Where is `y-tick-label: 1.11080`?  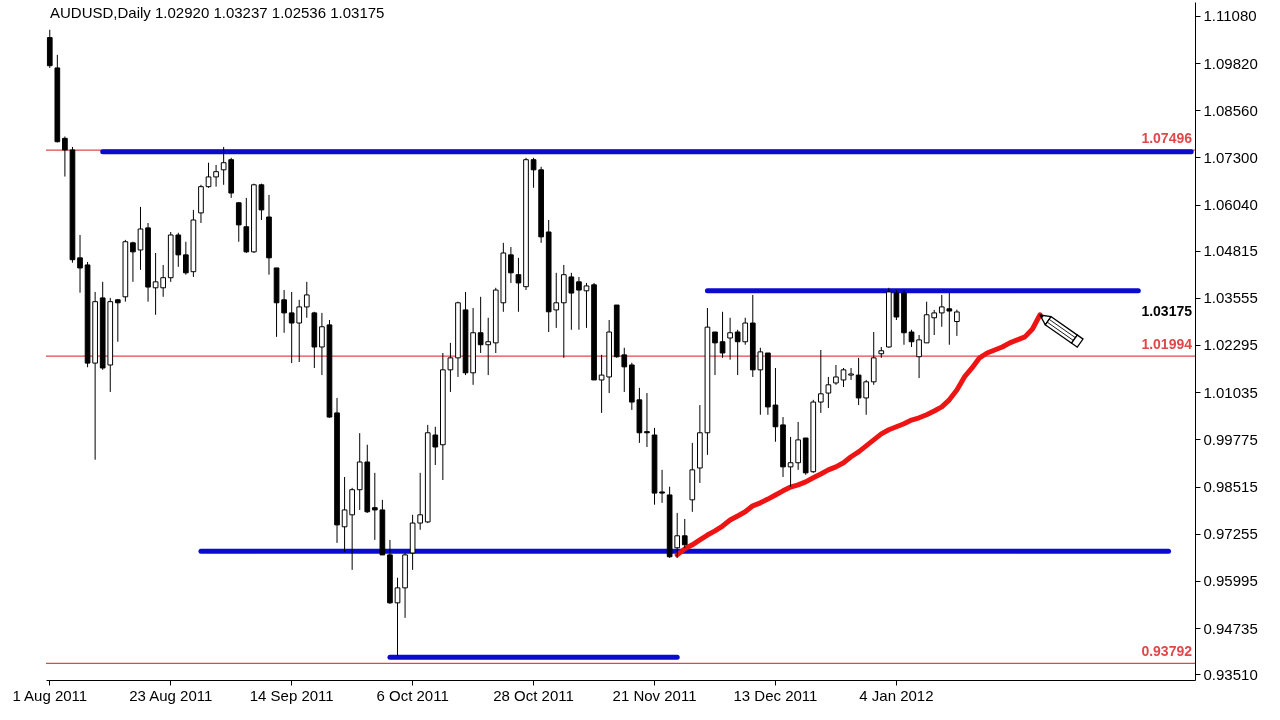
y-tick-label: 1.11080 is located at coordinates (1230, 16).